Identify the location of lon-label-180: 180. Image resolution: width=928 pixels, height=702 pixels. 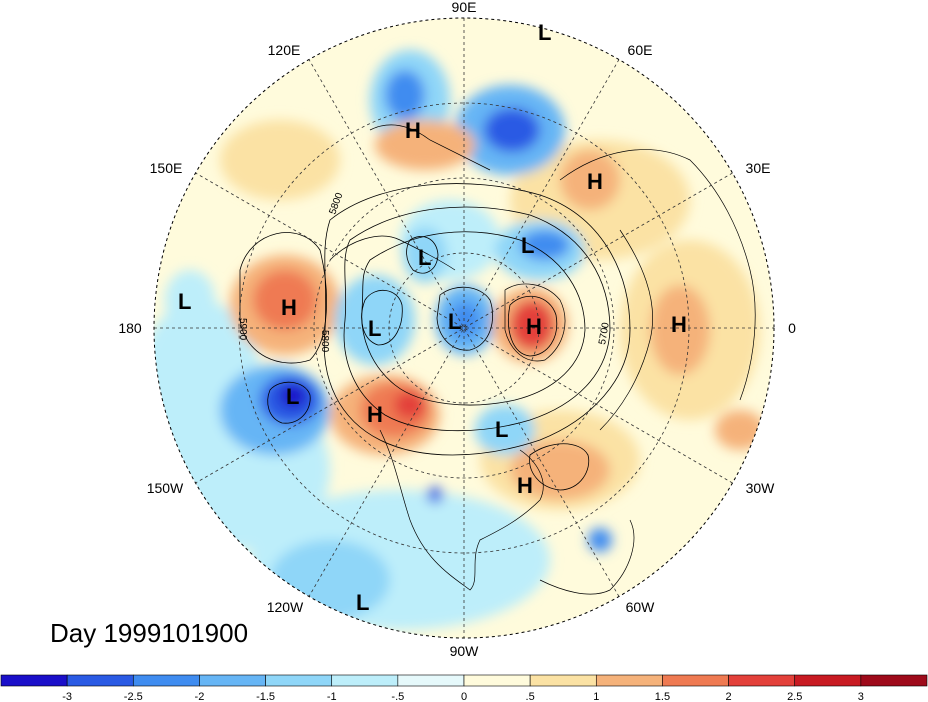
(130, 328).